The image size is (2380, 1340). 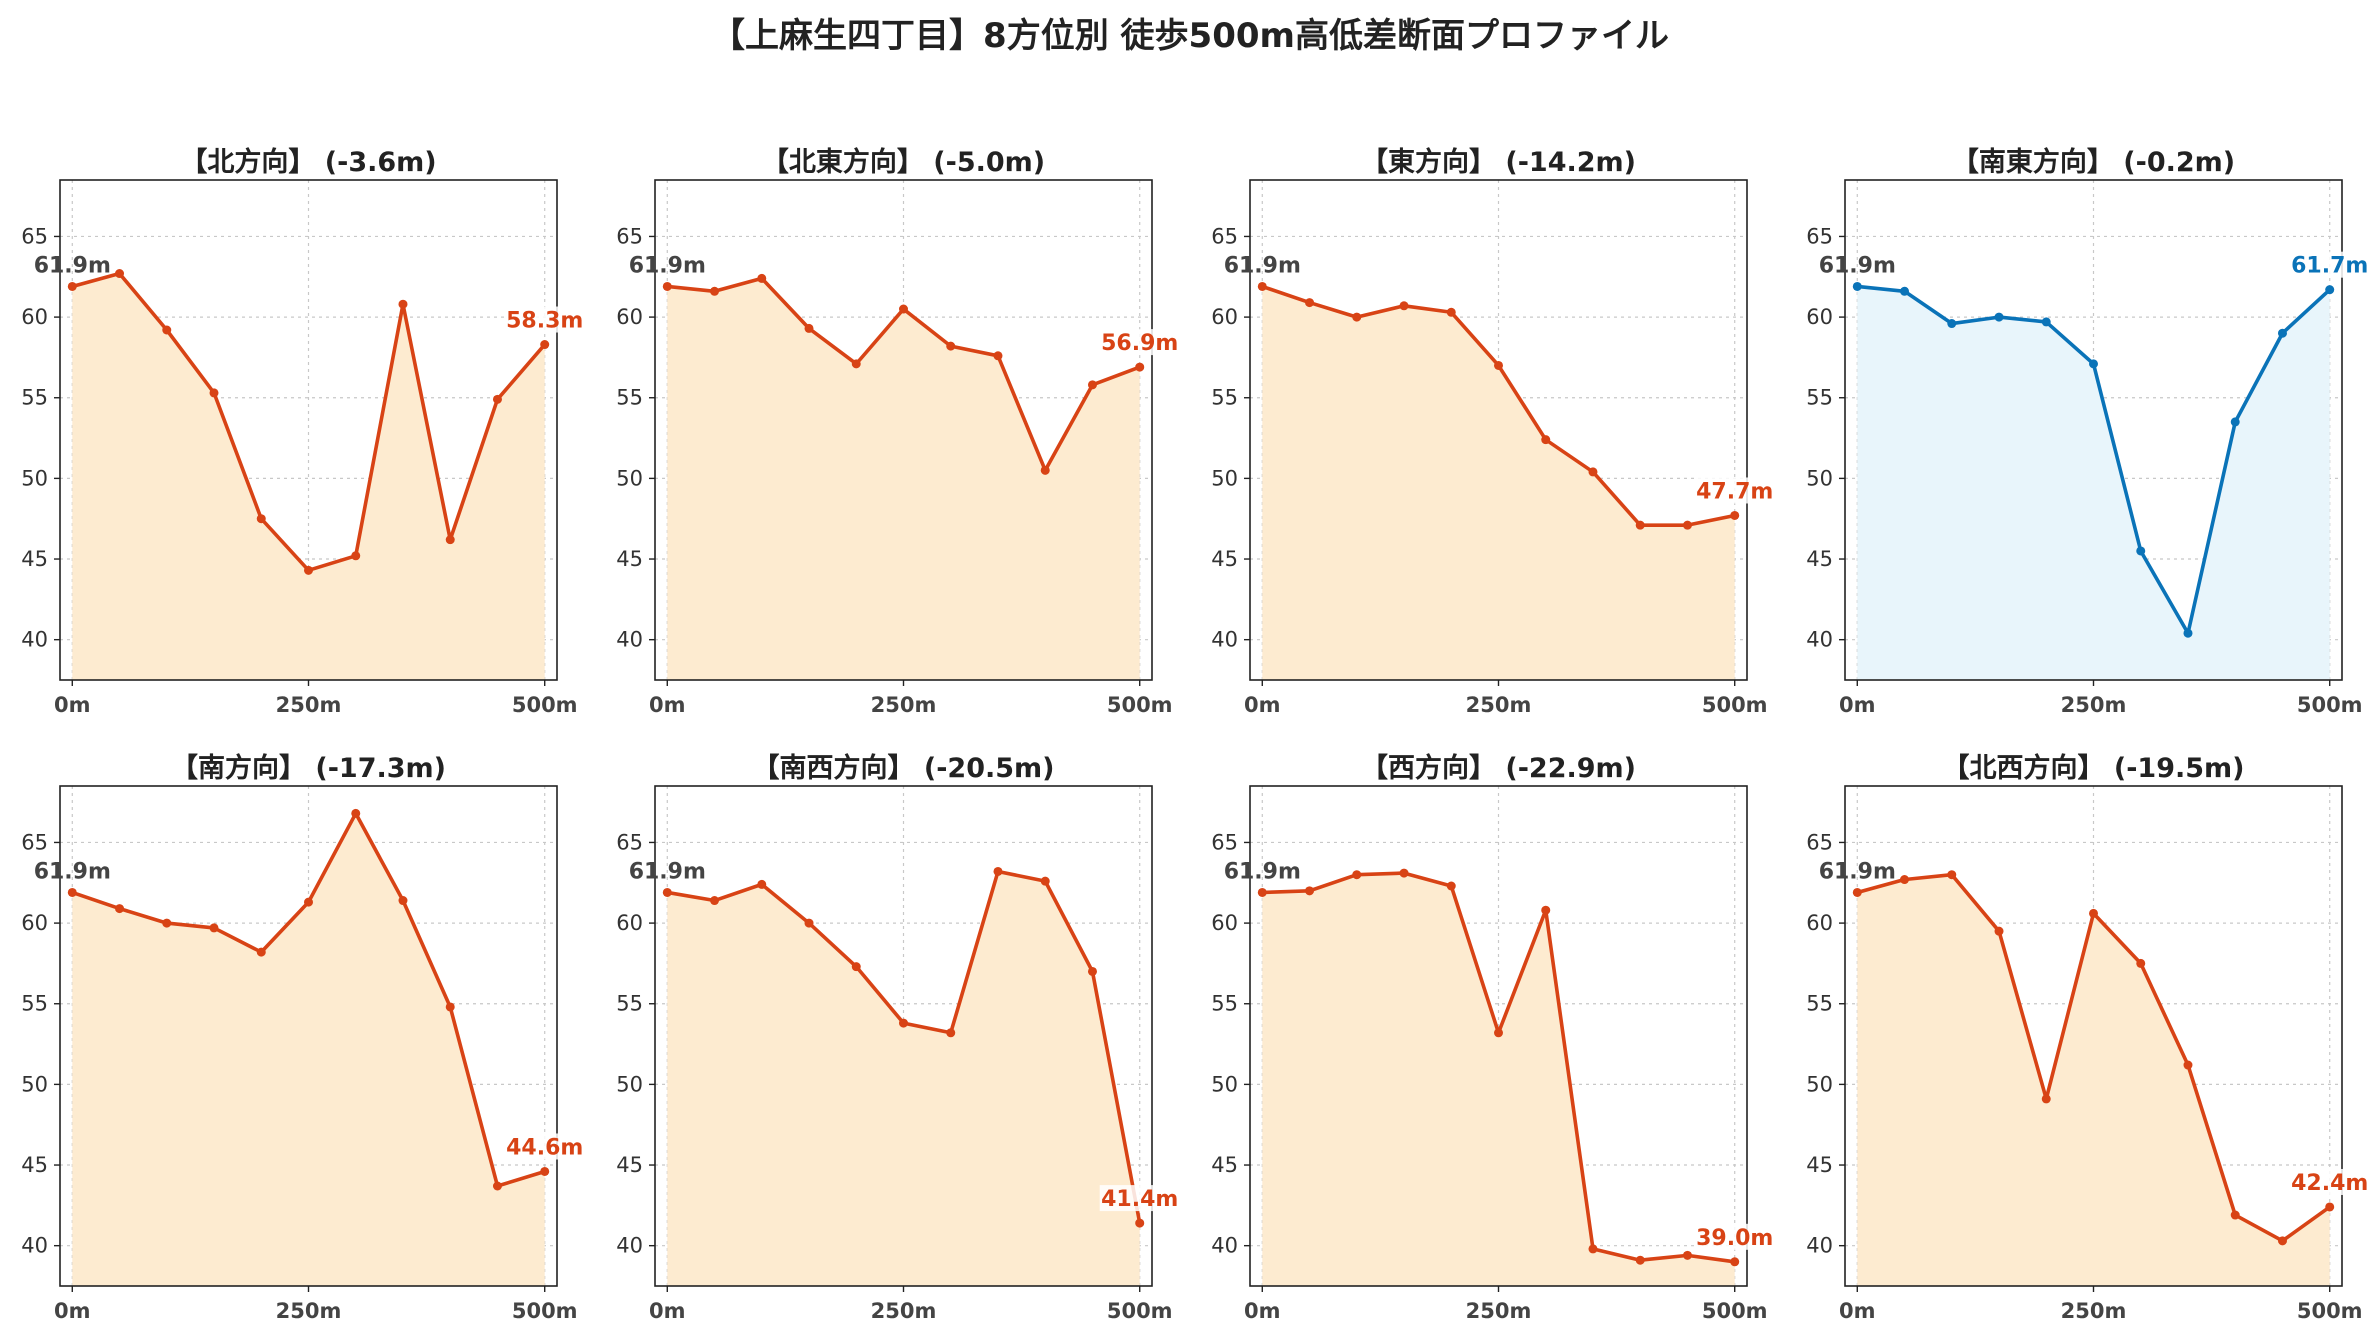 What do you see at coordinates (1190, 36) in the screenshot?
I see `figure-title: 【上麻生四丁目】8方位別 徒歩500m高低差断面プロファイル` at bounding box center [1190, 36].